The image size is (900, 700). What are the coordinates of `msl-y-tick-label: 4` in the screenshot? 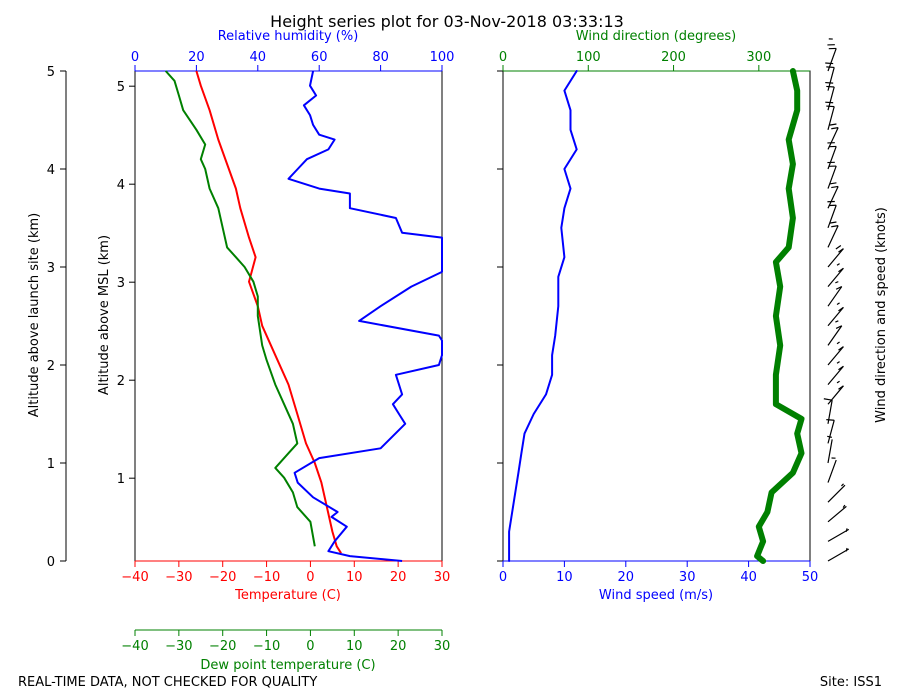 It's located at (121, 185).